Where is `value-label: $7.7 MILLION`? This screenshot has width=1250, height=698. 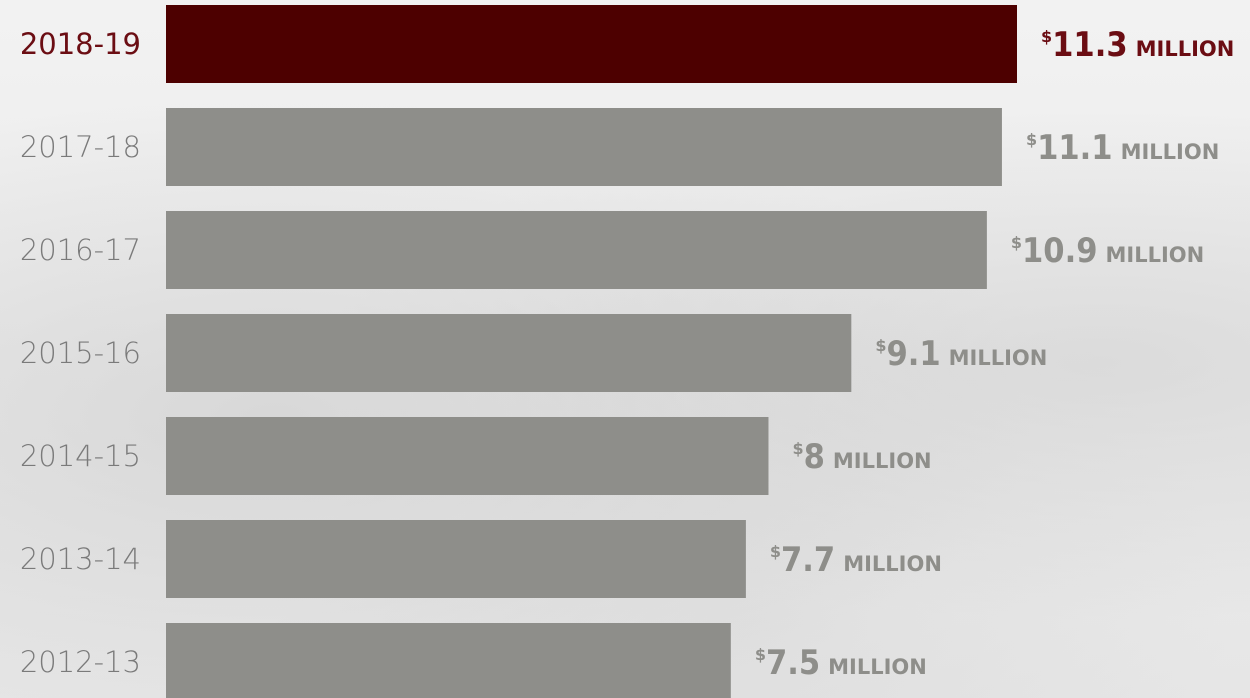
value-label: $7.7 MILLION is located at coordinates (856, 560).